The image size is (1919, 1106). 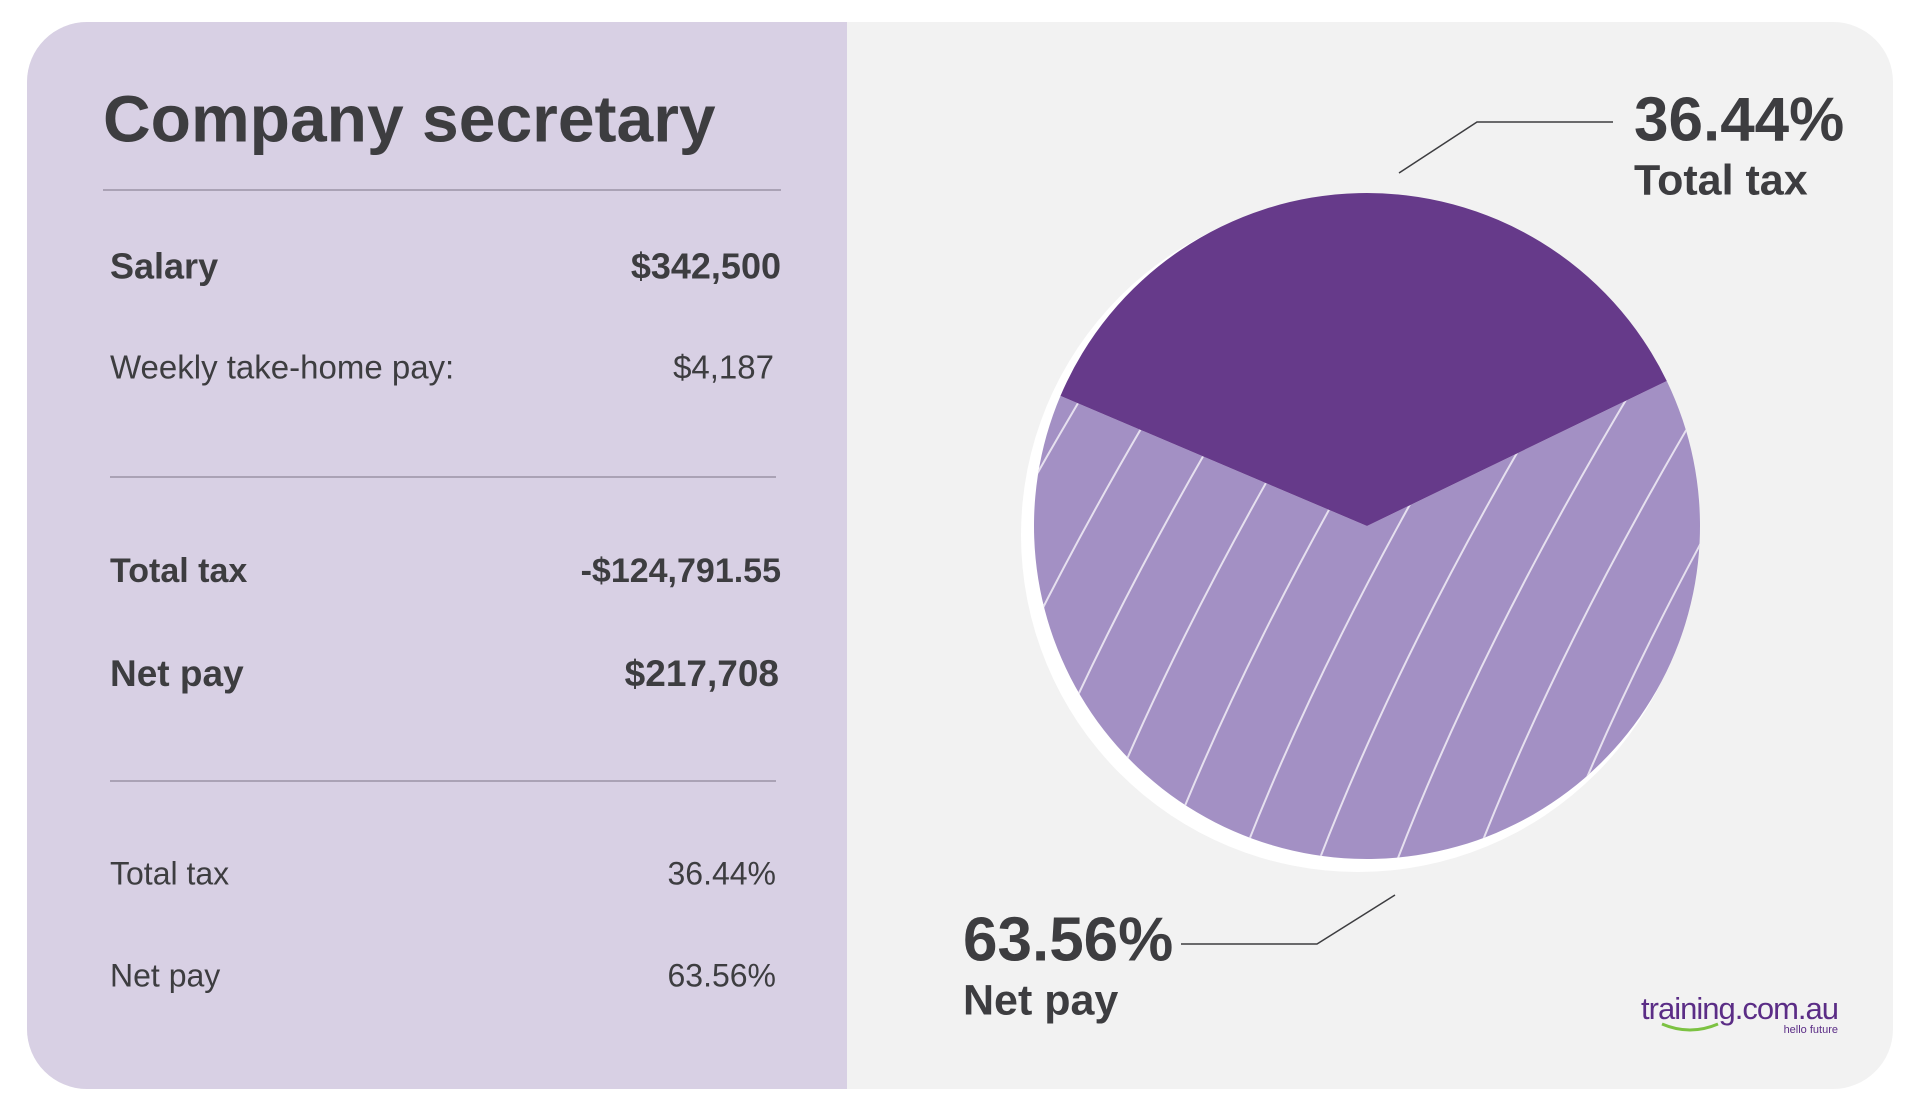 I want to click on pie-value-label: 36.44%, so click(x=1739, y=119).